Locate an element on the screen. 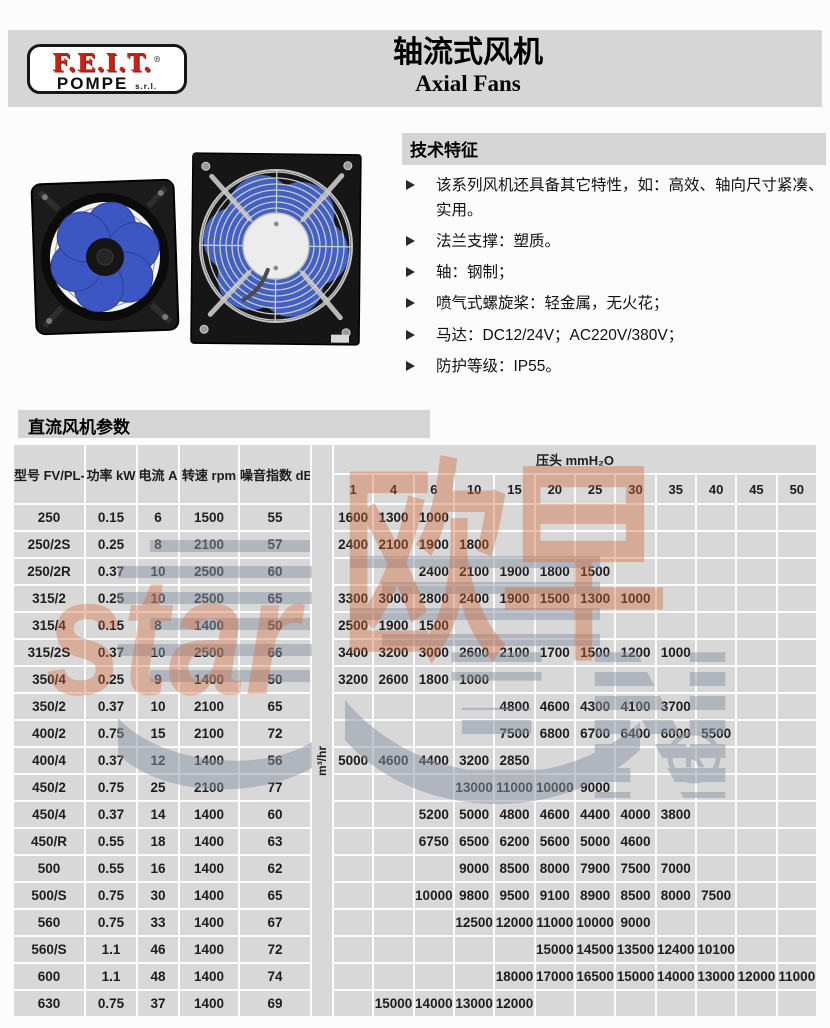  speed-cell: 2500 is located at coordinates (209, 571).